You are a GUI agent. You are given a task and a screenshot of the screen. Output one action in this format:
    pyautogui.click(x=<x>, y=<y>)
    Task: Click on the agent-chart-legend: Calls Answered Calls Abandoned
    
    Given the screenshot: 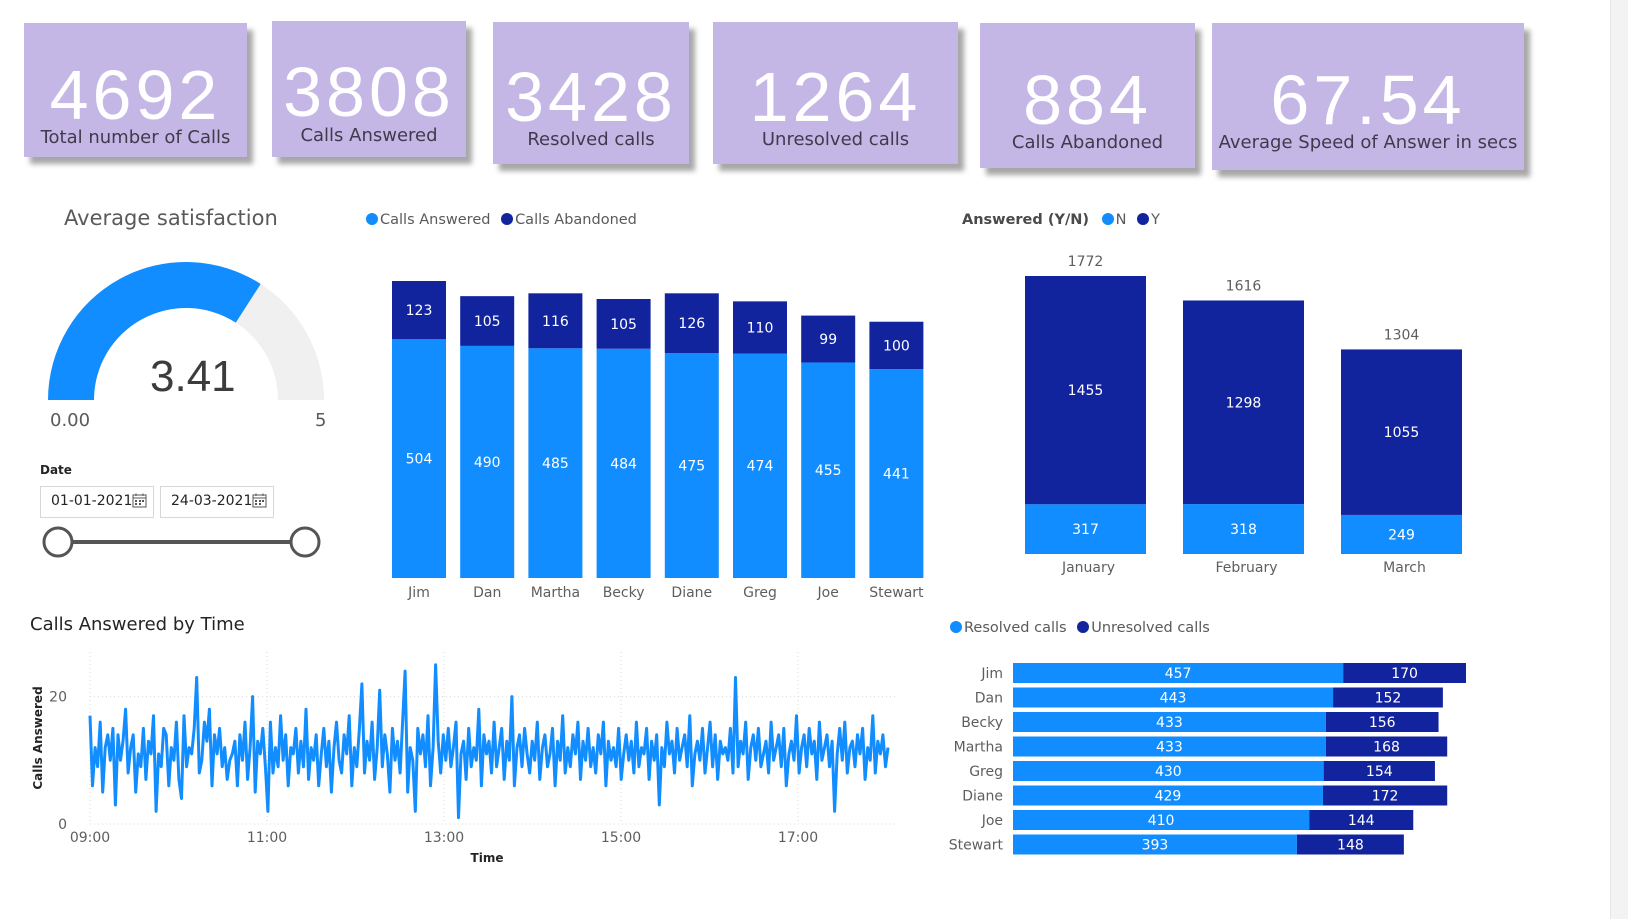 What is the action you would take?
    pyautogui.click(x=504, y=220)
    